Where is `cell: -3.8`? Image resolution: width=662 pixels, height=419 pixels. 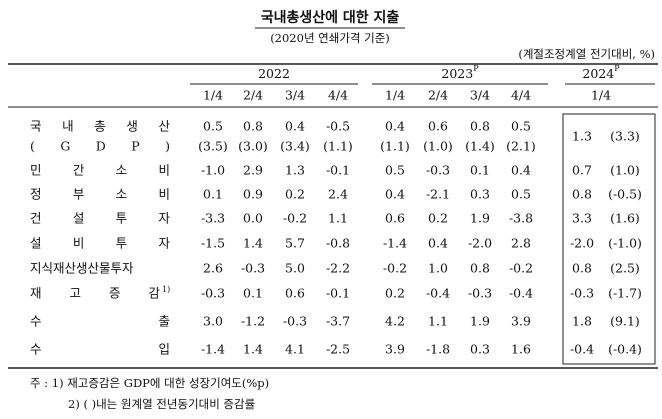
cell: -3.8 is located at coordinates (521, 218).